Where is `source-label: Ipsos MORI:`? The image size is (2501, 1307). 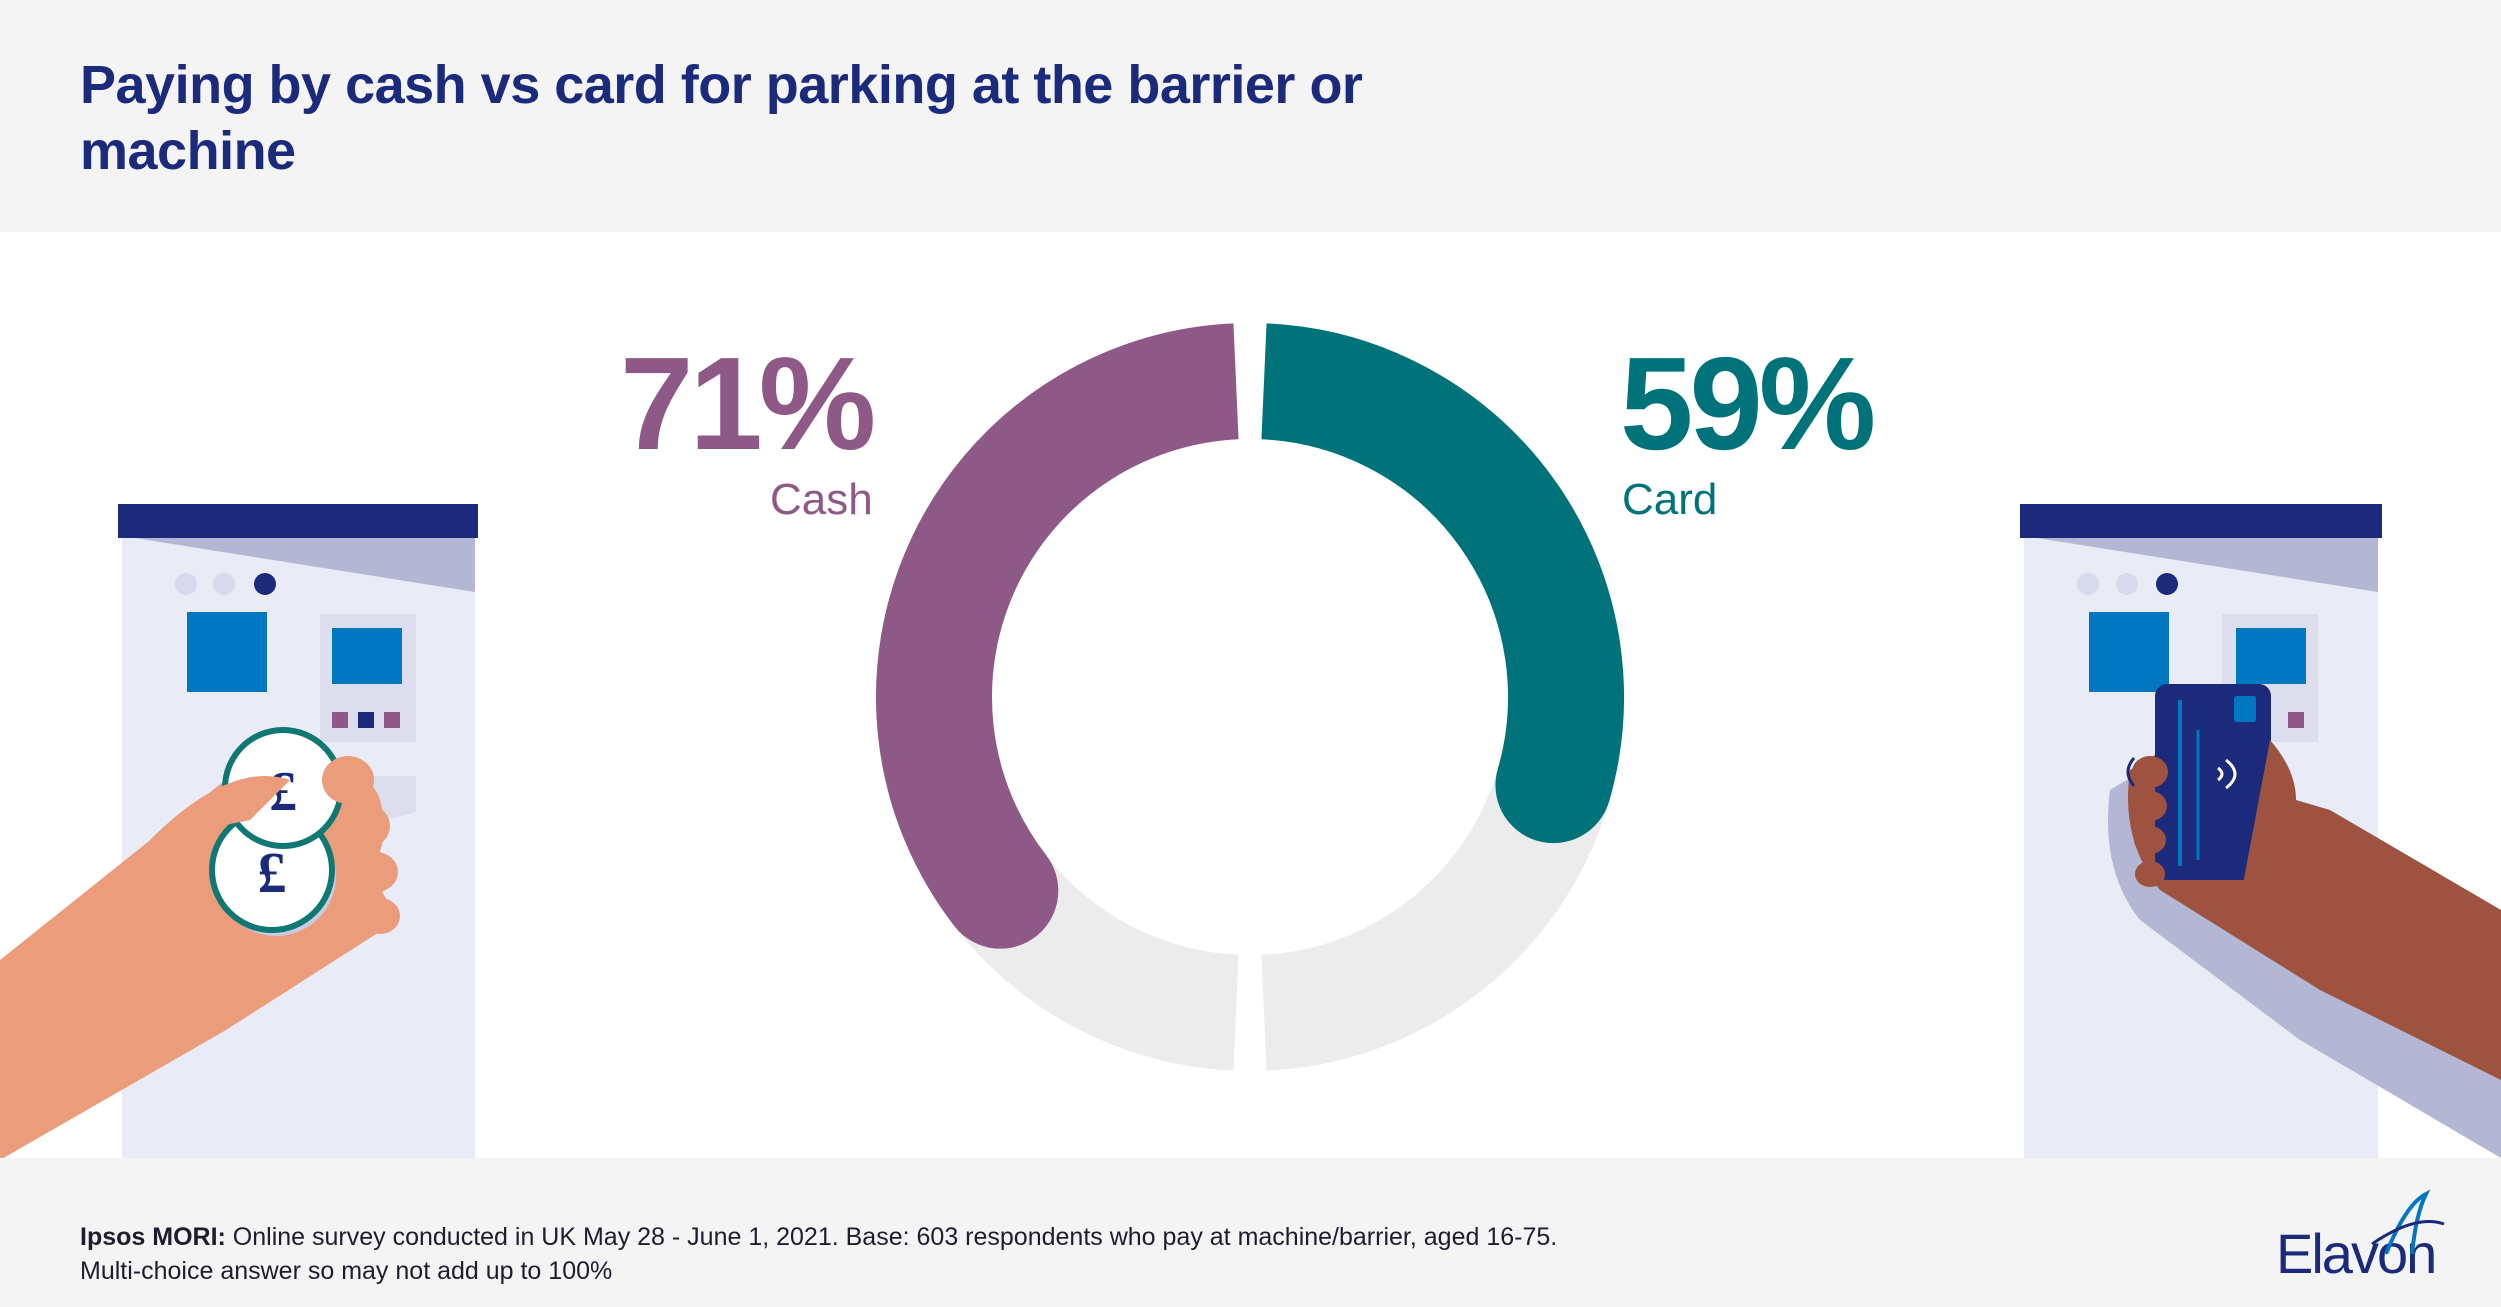
source-label: Ipsos MORI: is located at coordinates (153, 1237).